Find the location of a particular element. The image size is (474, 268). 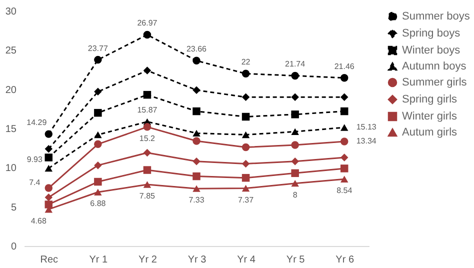

legend-label: Summer boys is located at coordinates (436, 16).